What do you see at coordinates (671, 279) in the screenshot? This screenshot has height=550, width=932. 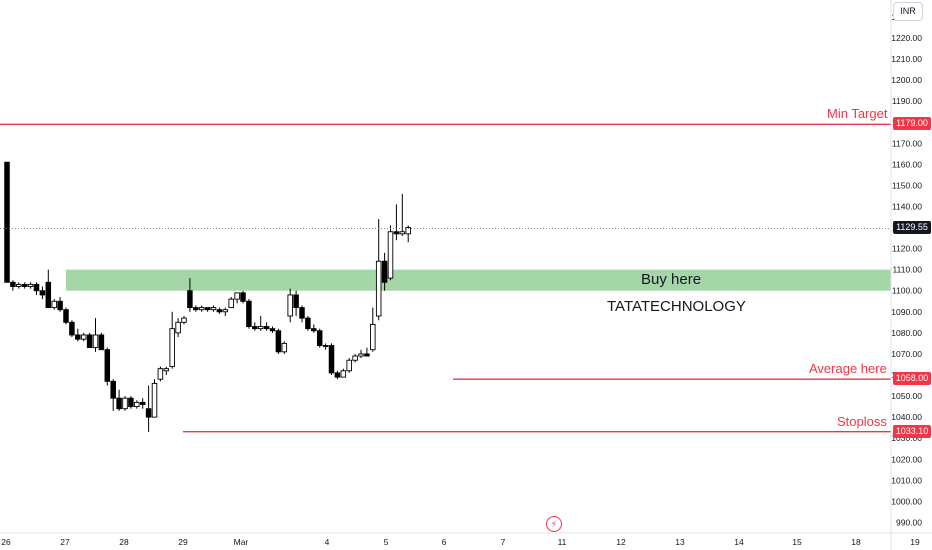 I see `buy-zone-label: Buy here` at bounding box center [671, 279].